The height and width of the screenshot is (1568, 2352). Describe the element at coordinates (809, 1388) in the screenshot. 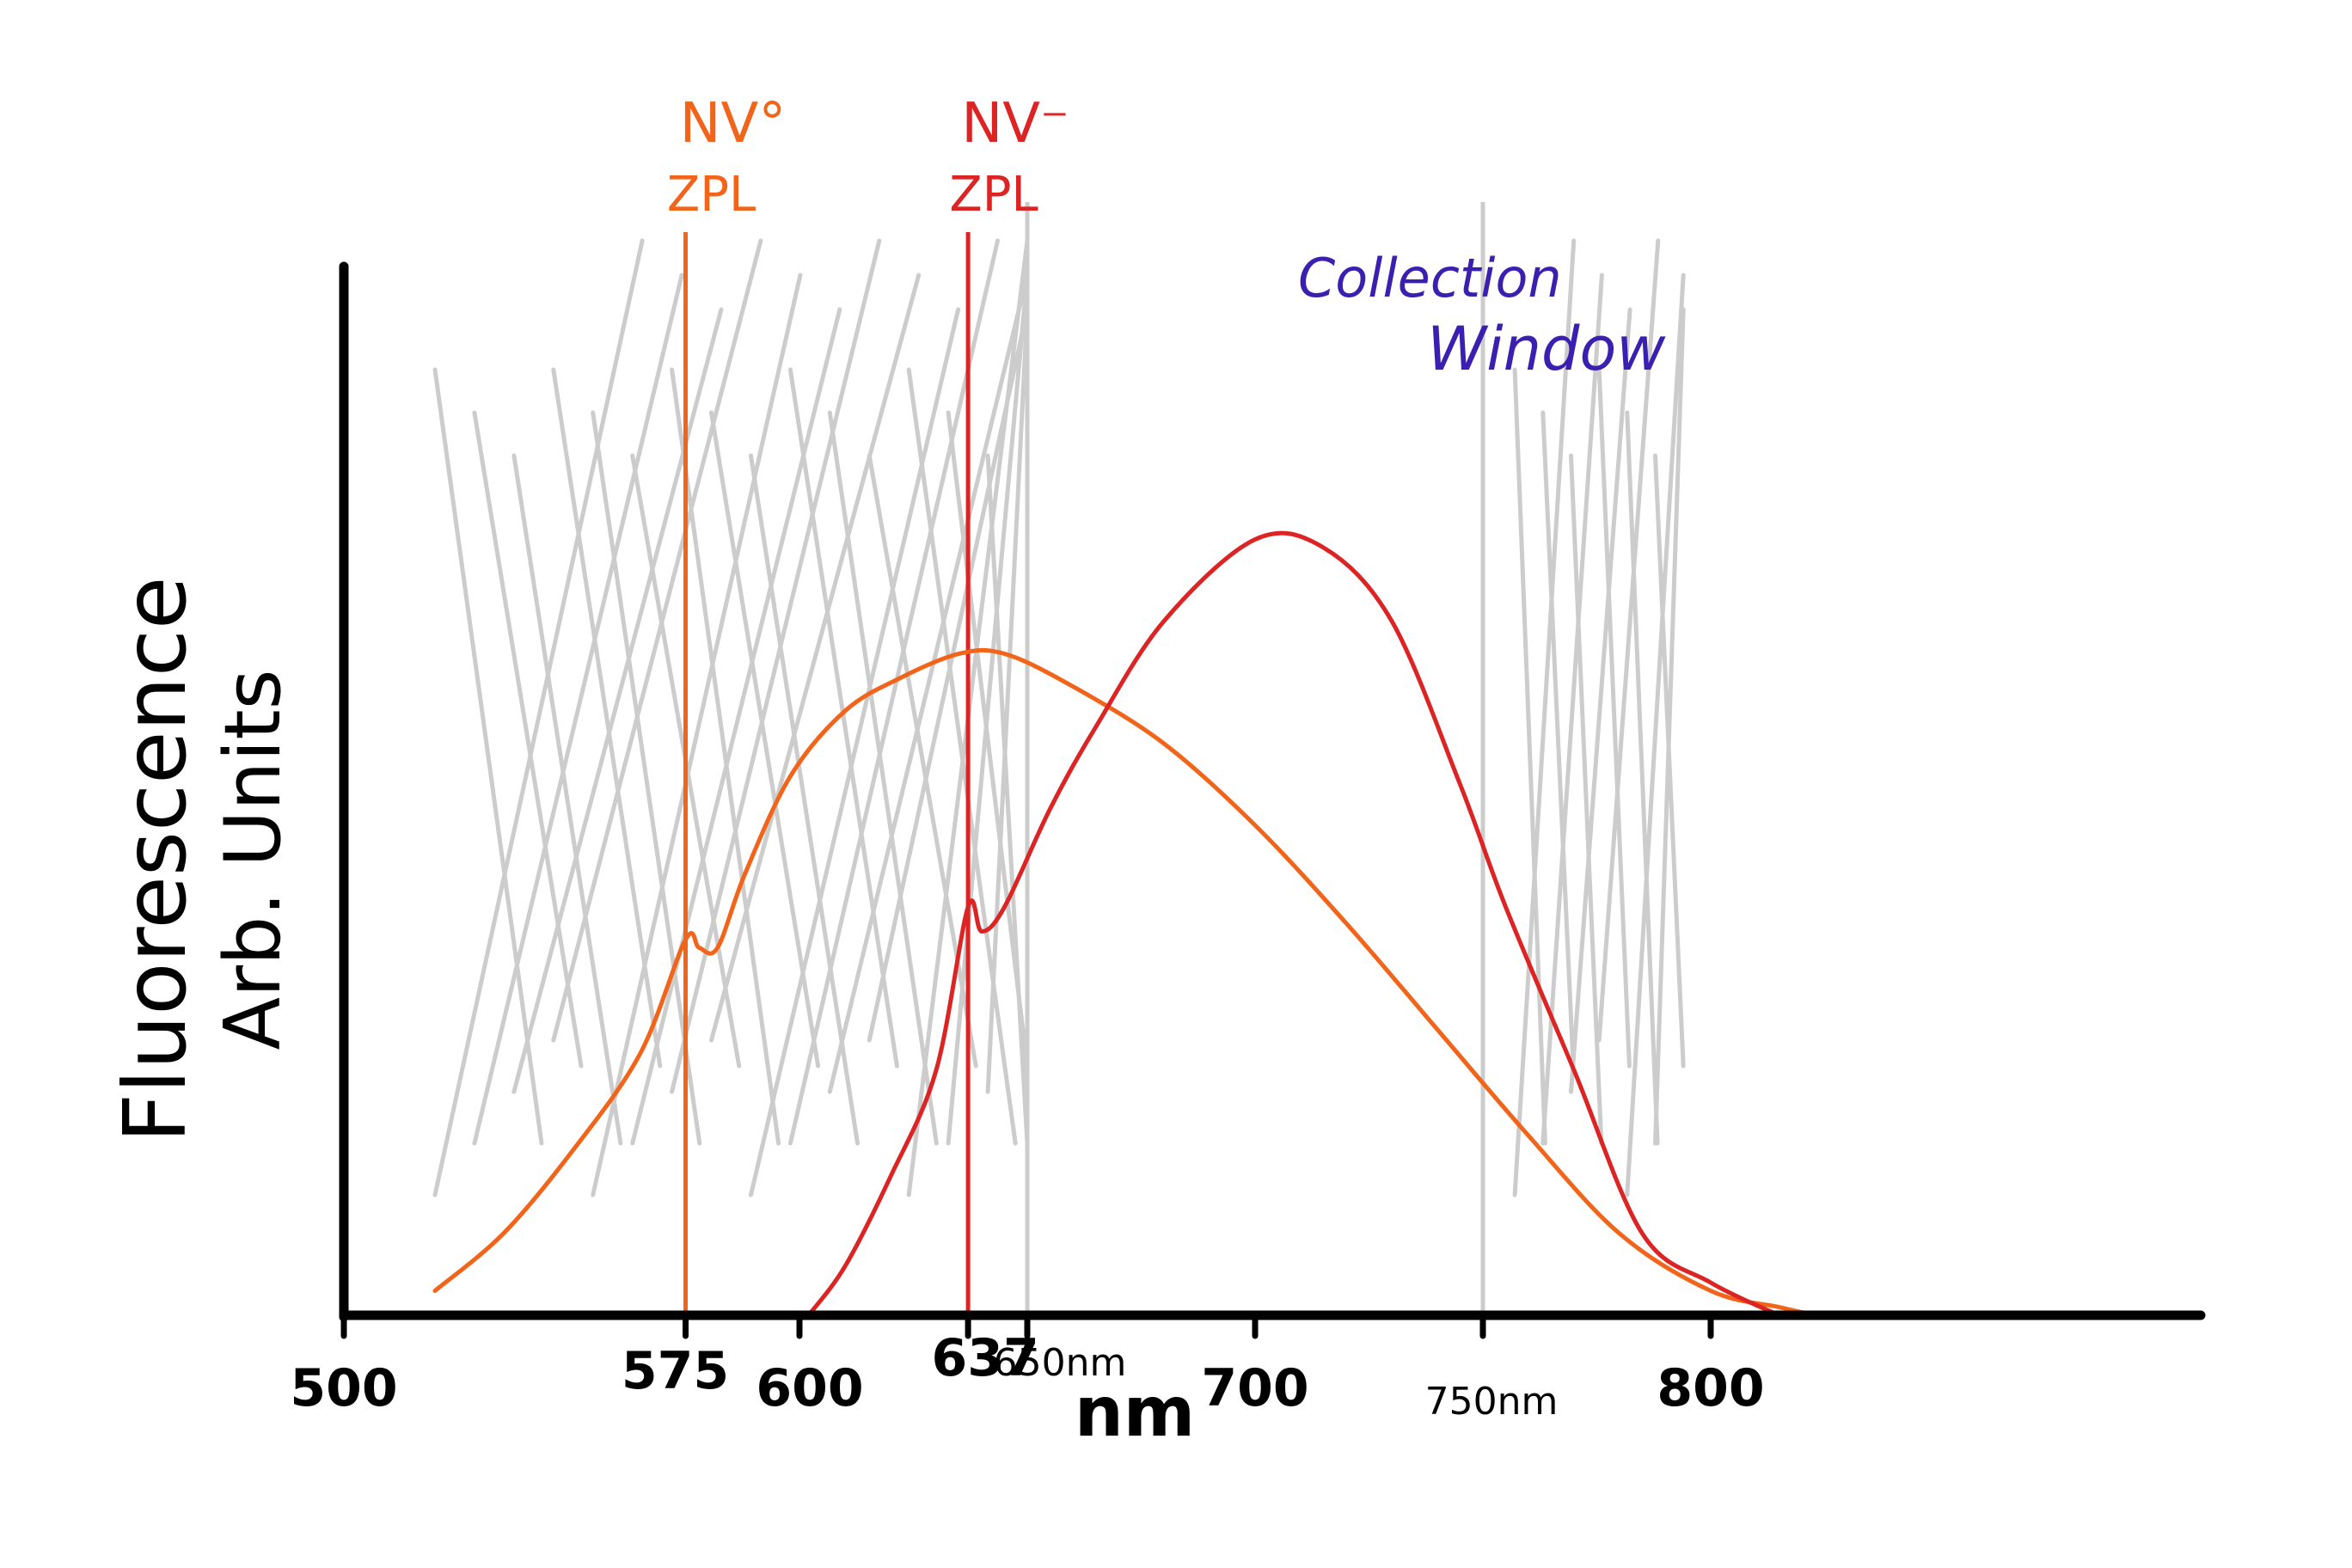

I see `x-tick-label-2: 600` at that location.